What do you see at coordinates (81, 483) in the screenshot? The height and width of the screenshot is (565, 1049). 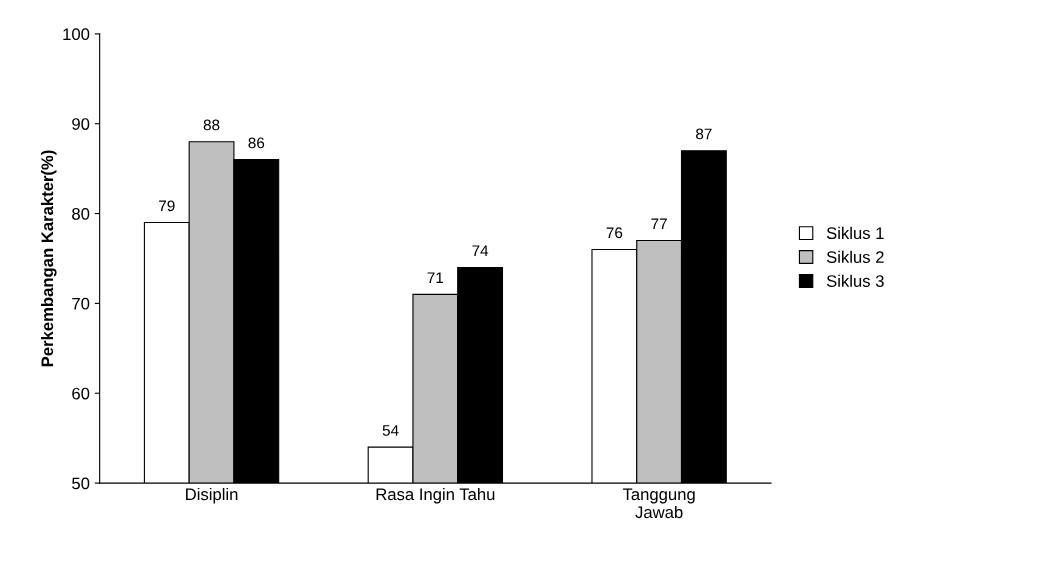 I see `y-tick-label: 50` at bounding box center [81, 483].